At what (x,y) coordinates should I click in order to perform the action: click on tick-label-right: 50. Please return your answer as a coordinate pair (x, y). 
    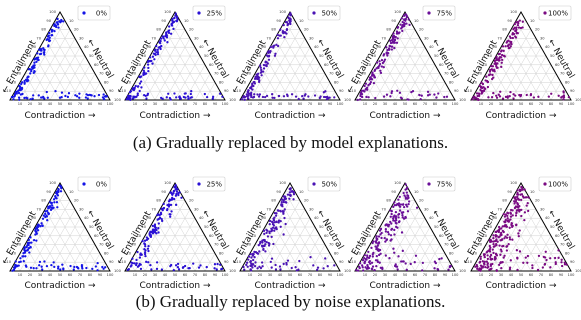
    Looking at the image, I should click on (321, 227).